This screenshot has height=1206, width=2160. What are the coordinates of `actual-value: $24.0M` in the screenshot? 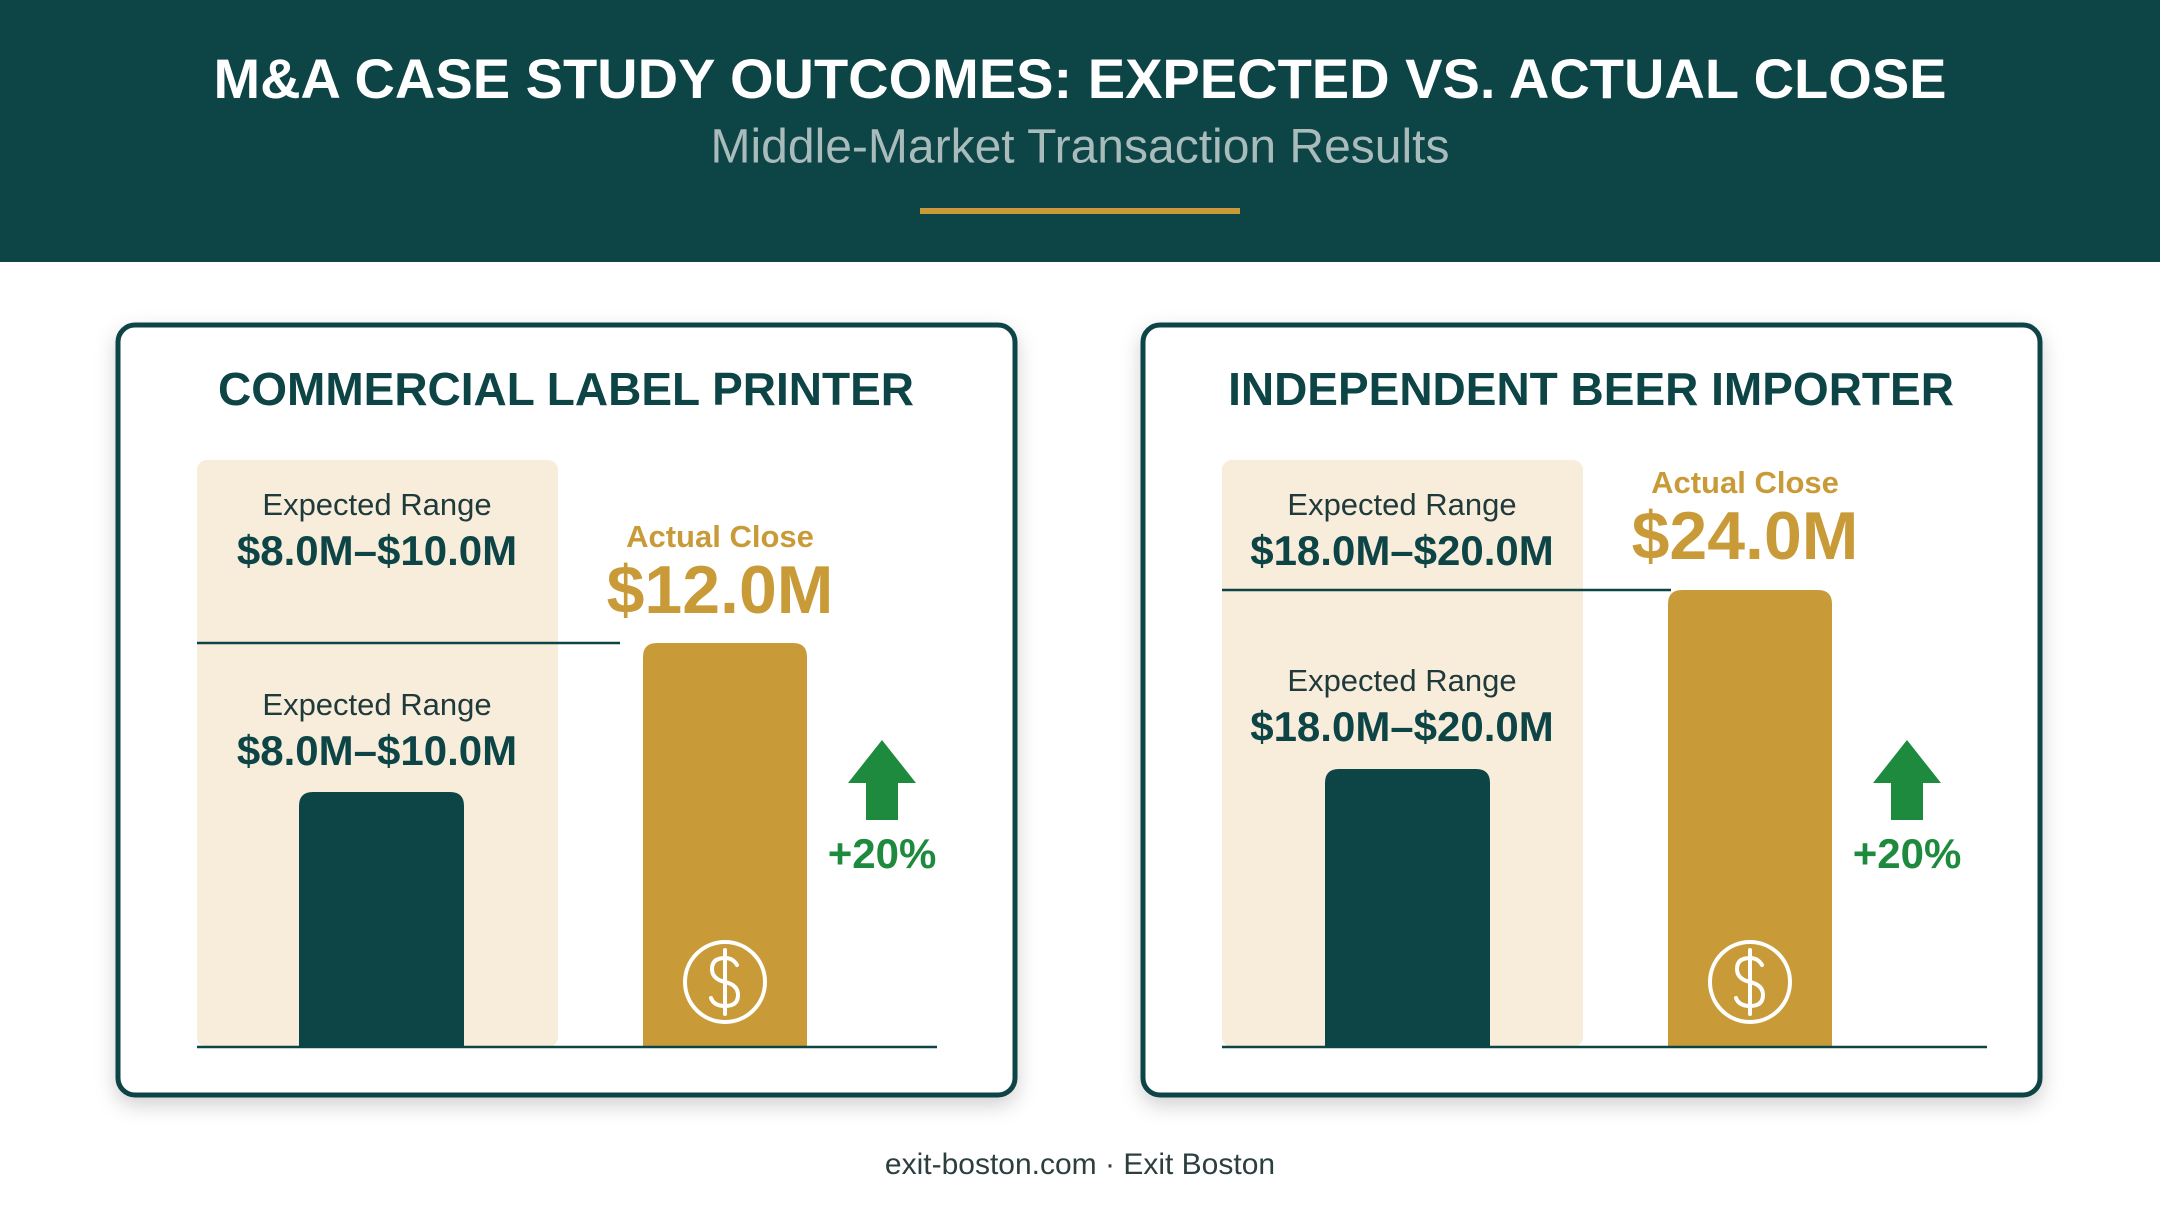 It's located at (1745, 536).